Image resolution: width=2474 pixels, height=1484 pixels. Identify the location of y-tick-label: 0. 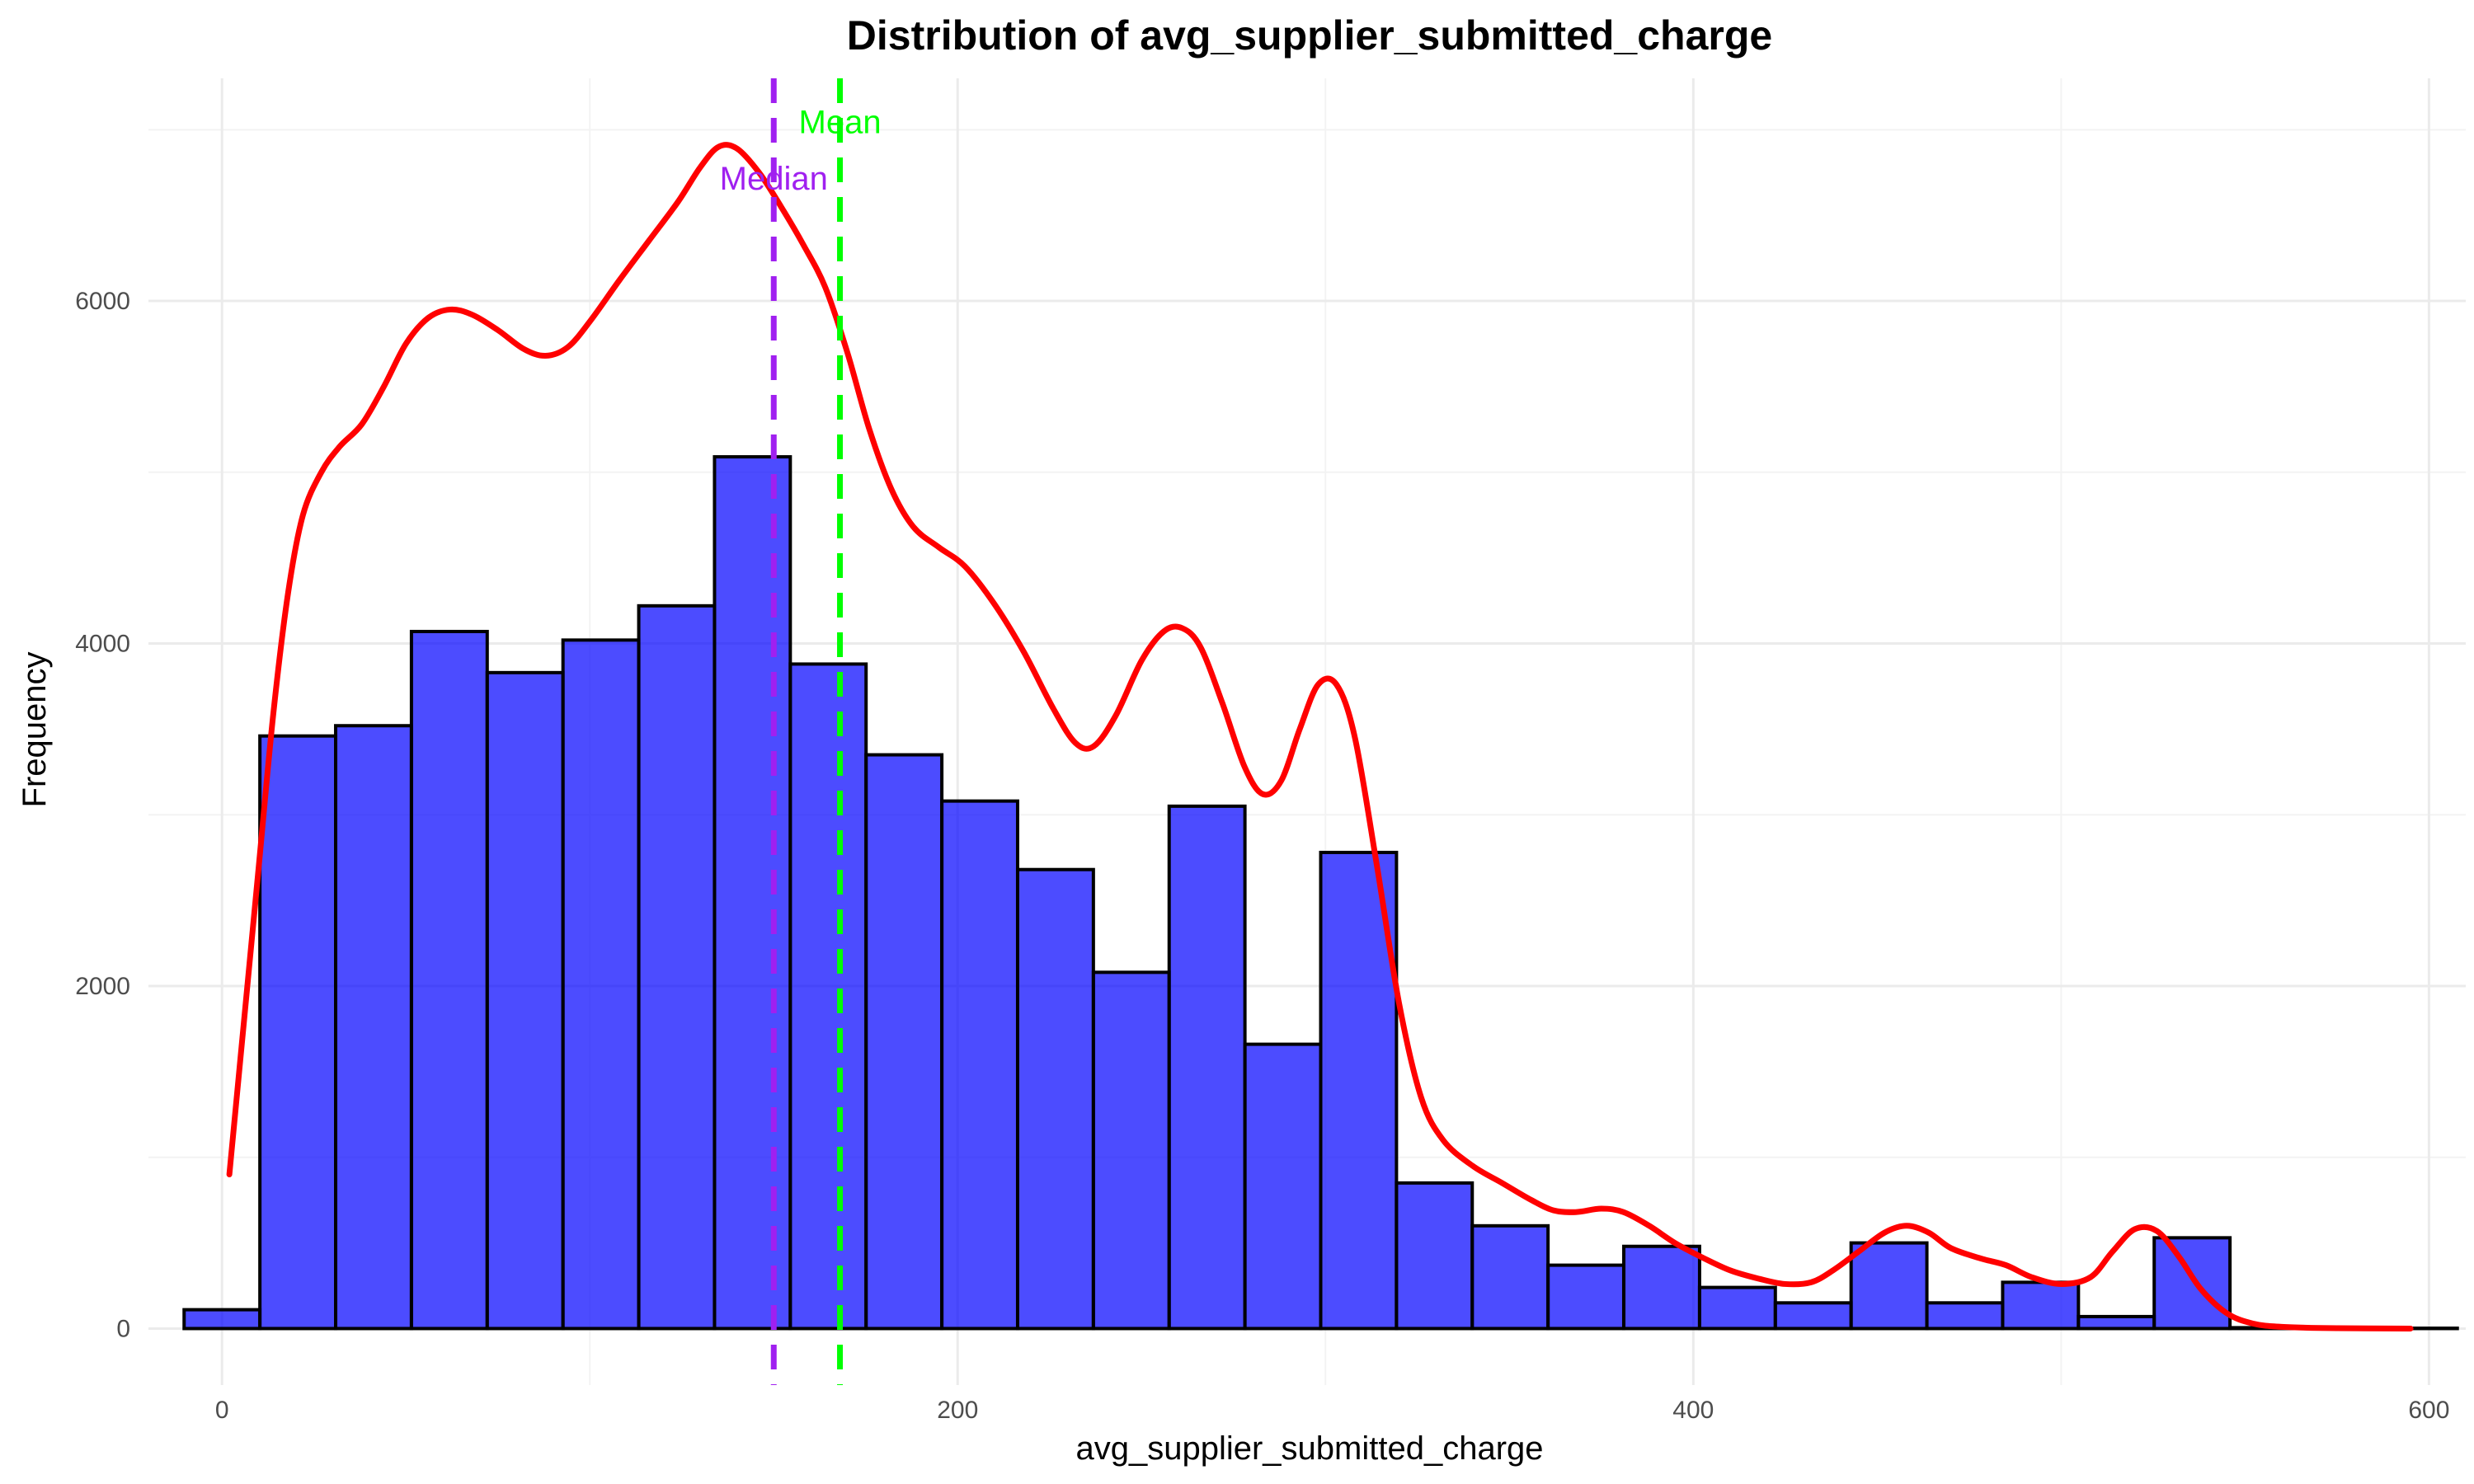
(123, 1328).